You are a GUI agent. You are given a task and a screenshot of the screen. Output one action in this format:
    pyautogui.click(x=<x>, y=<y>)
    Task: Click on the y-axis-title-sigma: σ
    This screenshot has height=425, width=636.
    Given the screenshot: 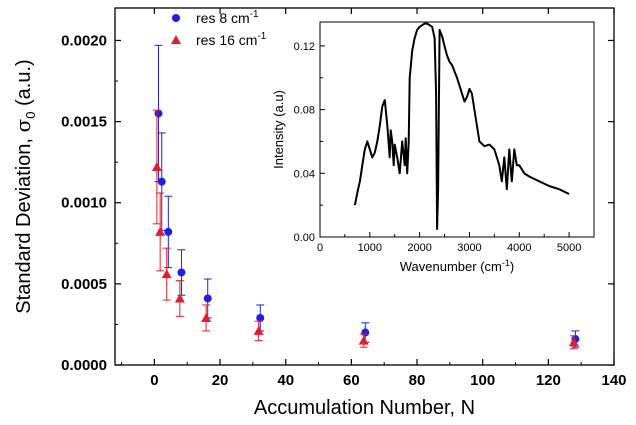 What is the action you would take?
    pyautogui.click(x=23, y=125)
    